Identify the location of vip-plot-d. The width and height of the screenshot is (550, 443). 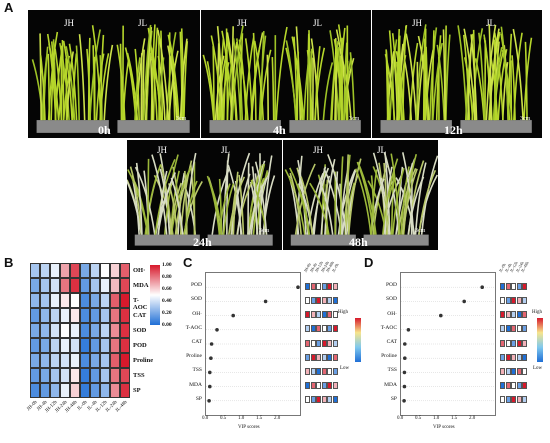
(448, 344).